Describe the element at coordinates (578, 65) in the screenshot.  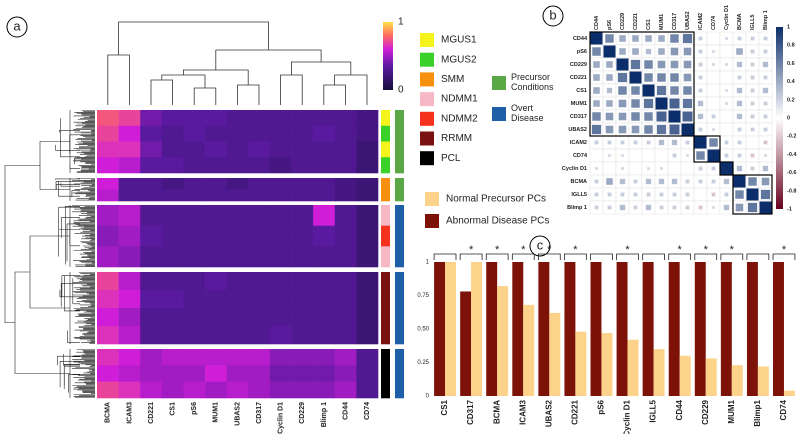
I see `row-label: CD229` at that location.